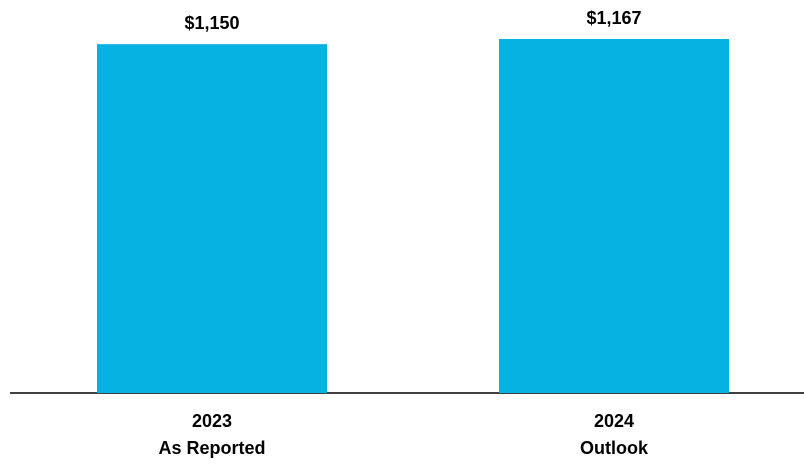 The image size is (804, 464). What do you see at coordinates (614, 421) in the screenshot?
I see `x-tick-label: 2024` at bounding box center [614, 421].